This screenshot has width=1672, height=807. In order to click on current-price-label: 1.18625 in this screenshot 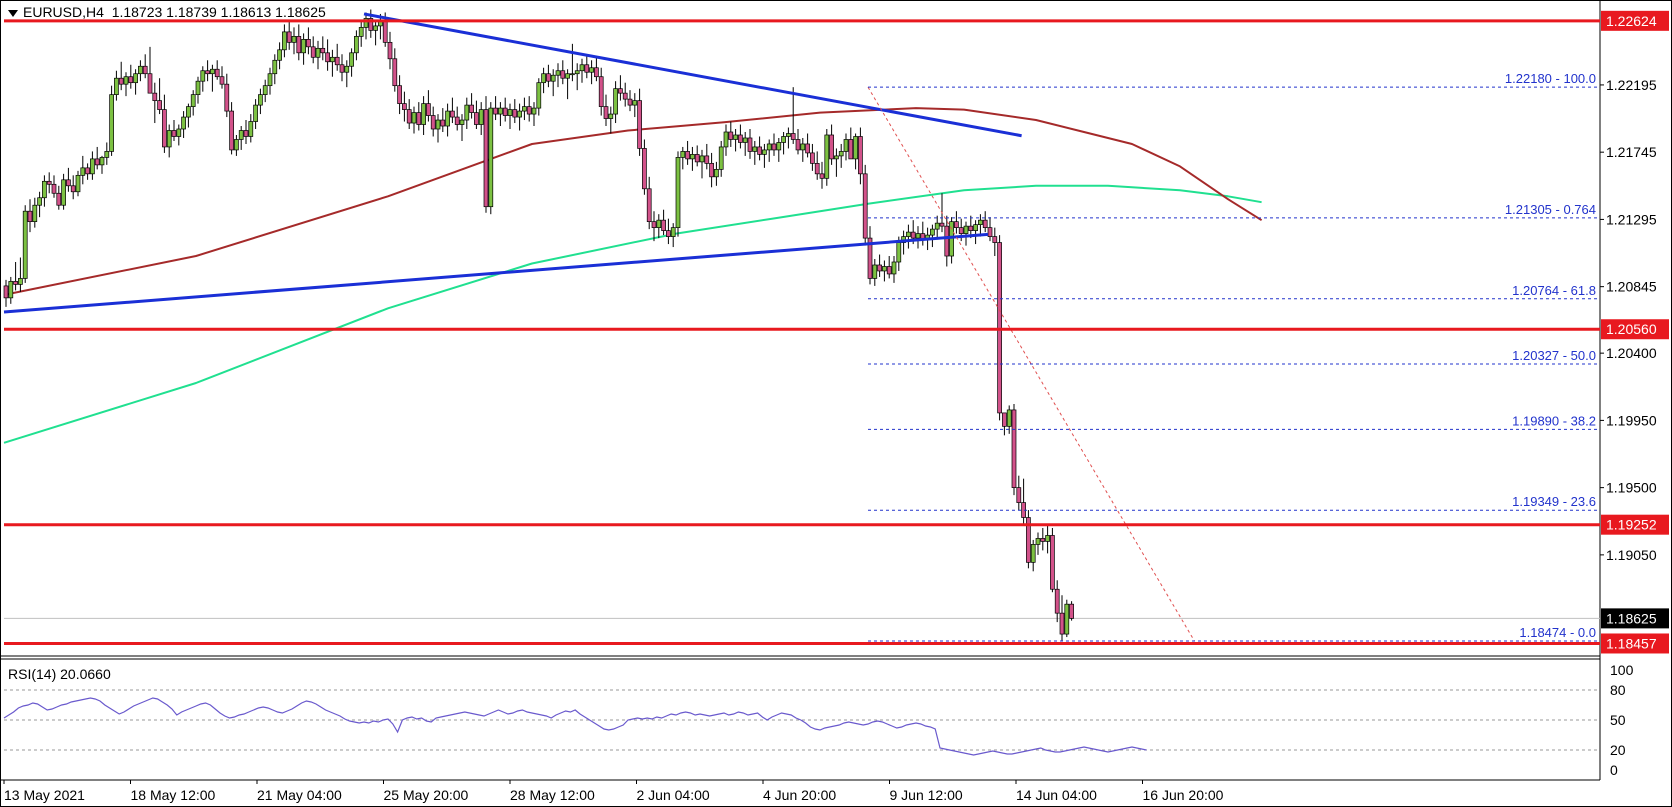, I will do `click(1631, 618)`.